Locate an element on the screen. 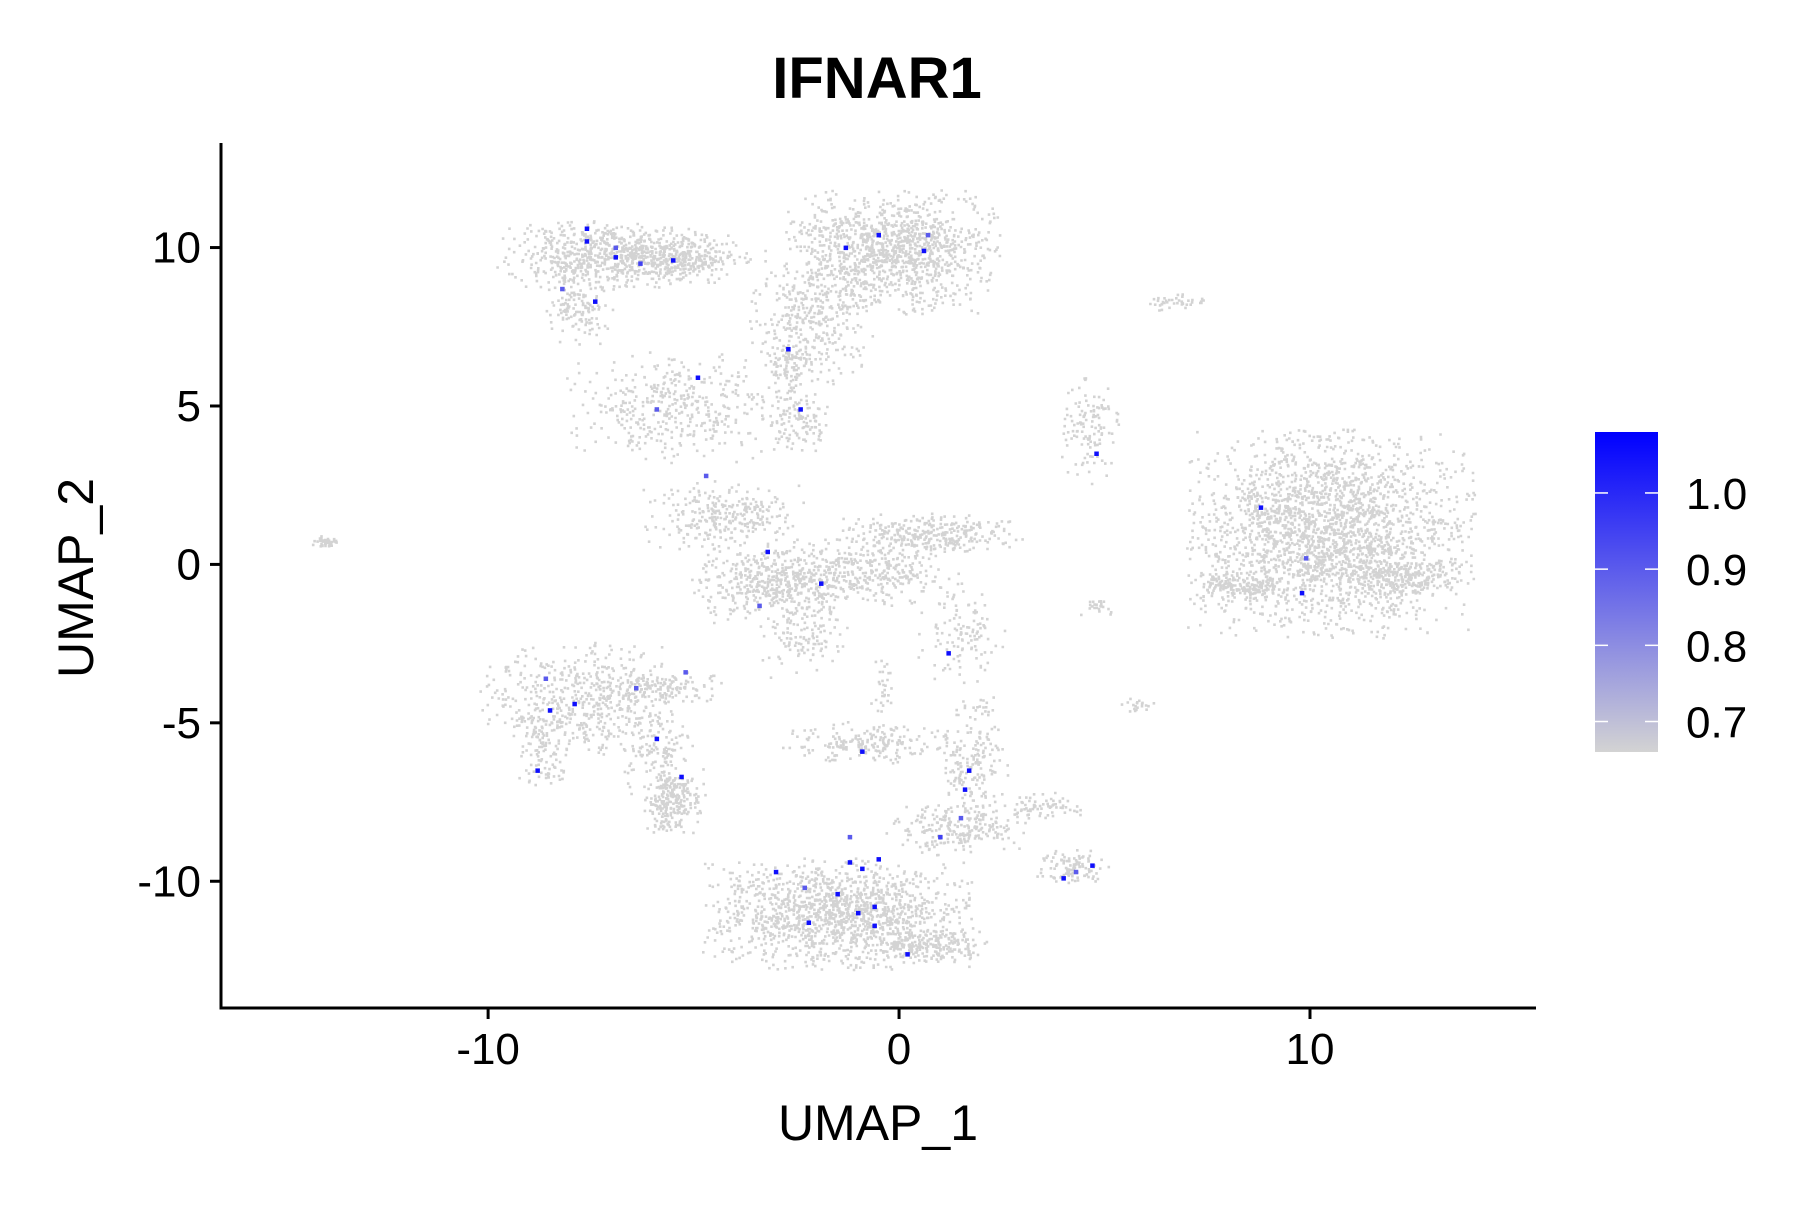  chart-title: IFNAR1 is located at coordinates (876, 78).